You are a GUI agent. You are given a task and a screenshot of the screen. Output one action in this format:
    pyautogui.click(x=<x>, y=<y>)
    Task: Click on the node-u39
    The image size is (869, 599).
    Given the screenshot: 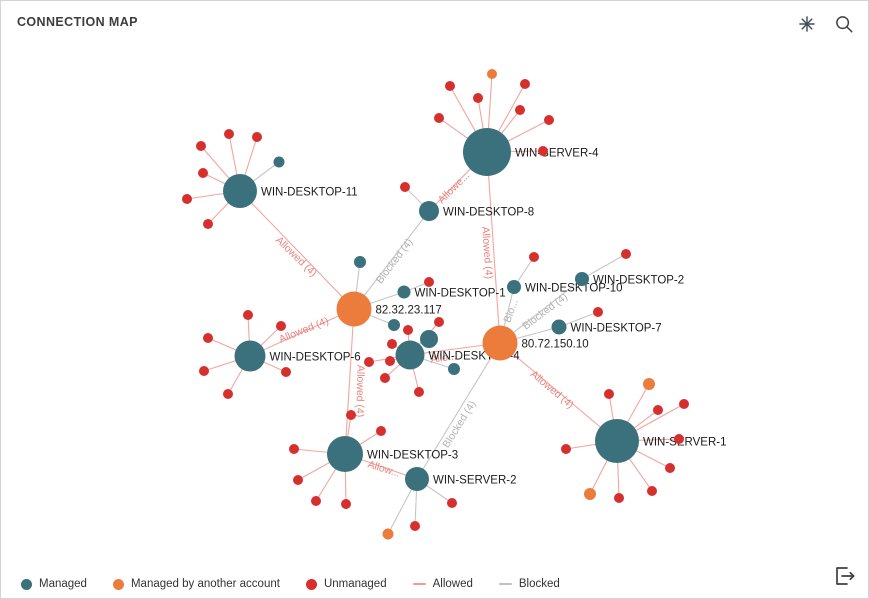 What is the action you would take?
    pyautogui.click(x=415, y=526)
    